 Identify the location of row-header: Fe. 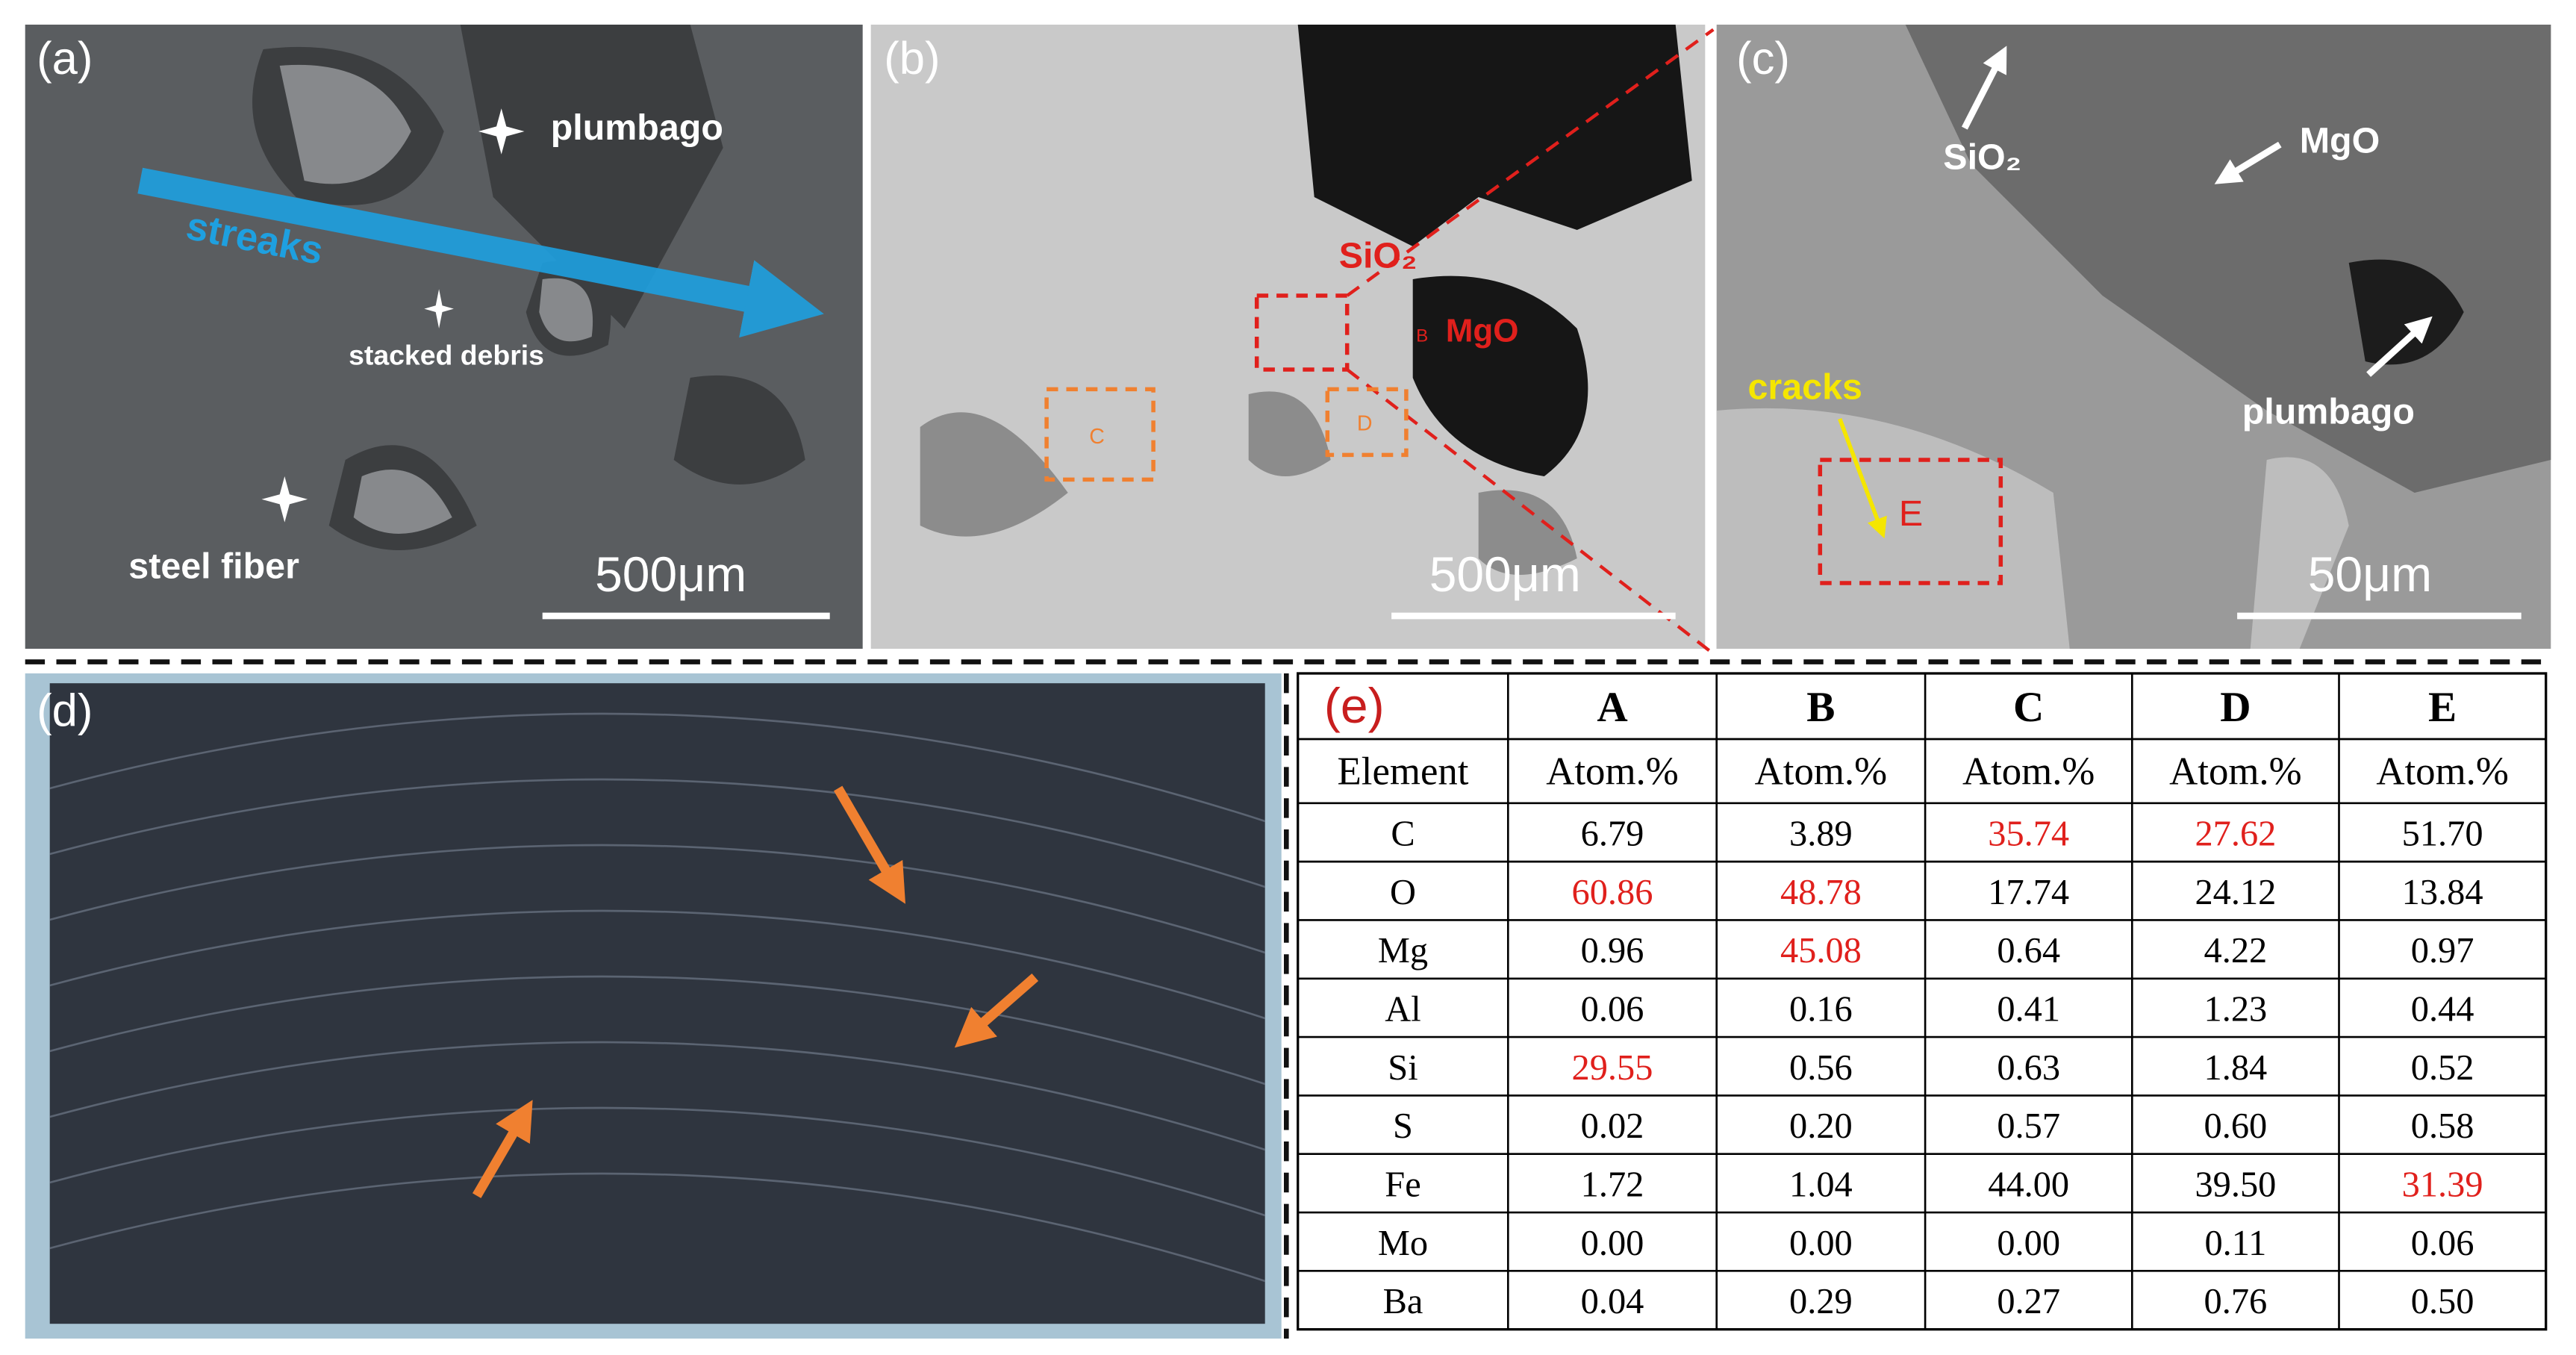
(1402, 1184).